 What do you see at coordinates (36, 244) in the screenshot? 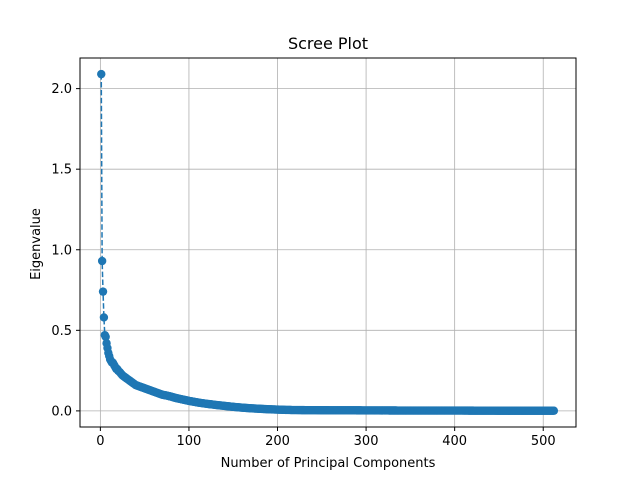
I see `y-axis-title: Eigenvalue` at bounding box center [36, 244].